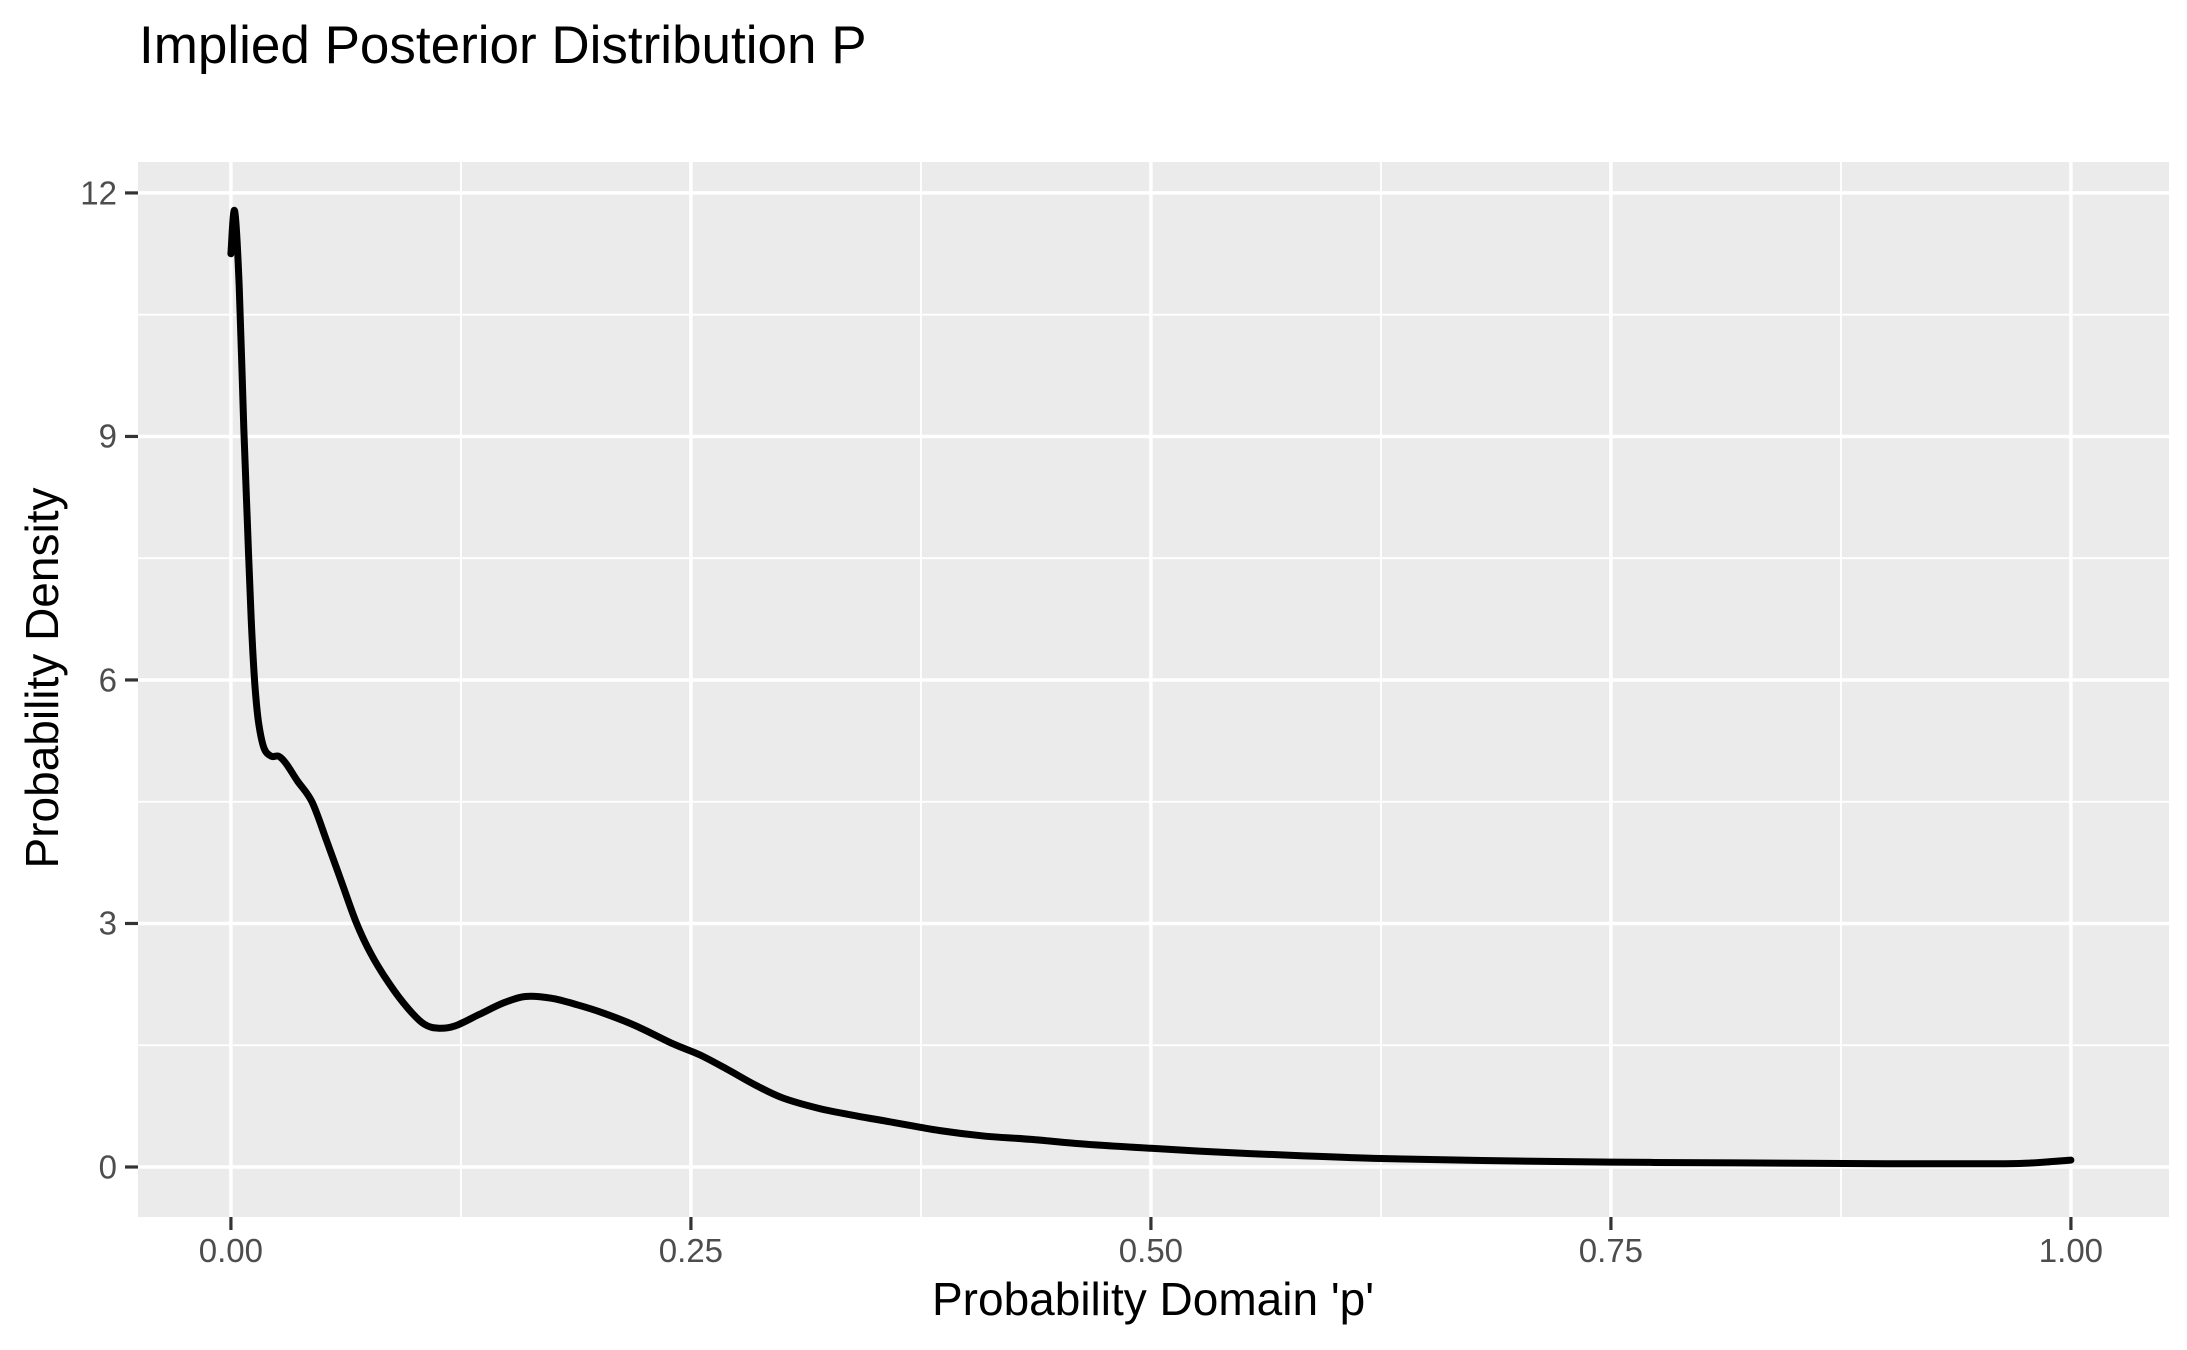 Image resolution: width=2187 pixels, height=1350 pixels. I want to click on x-axis-title: Probability Domain 'p', so click(1153, 1299).